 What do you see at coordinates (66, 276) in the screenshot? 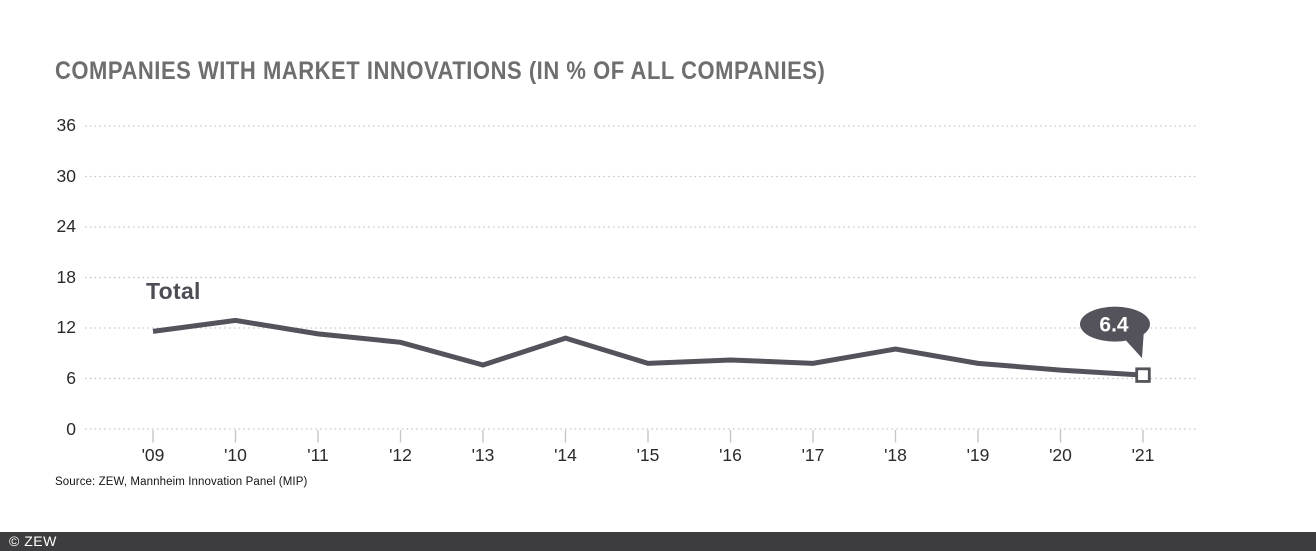
I see `y-tick-label: 18` at bounding box center [66, 276].